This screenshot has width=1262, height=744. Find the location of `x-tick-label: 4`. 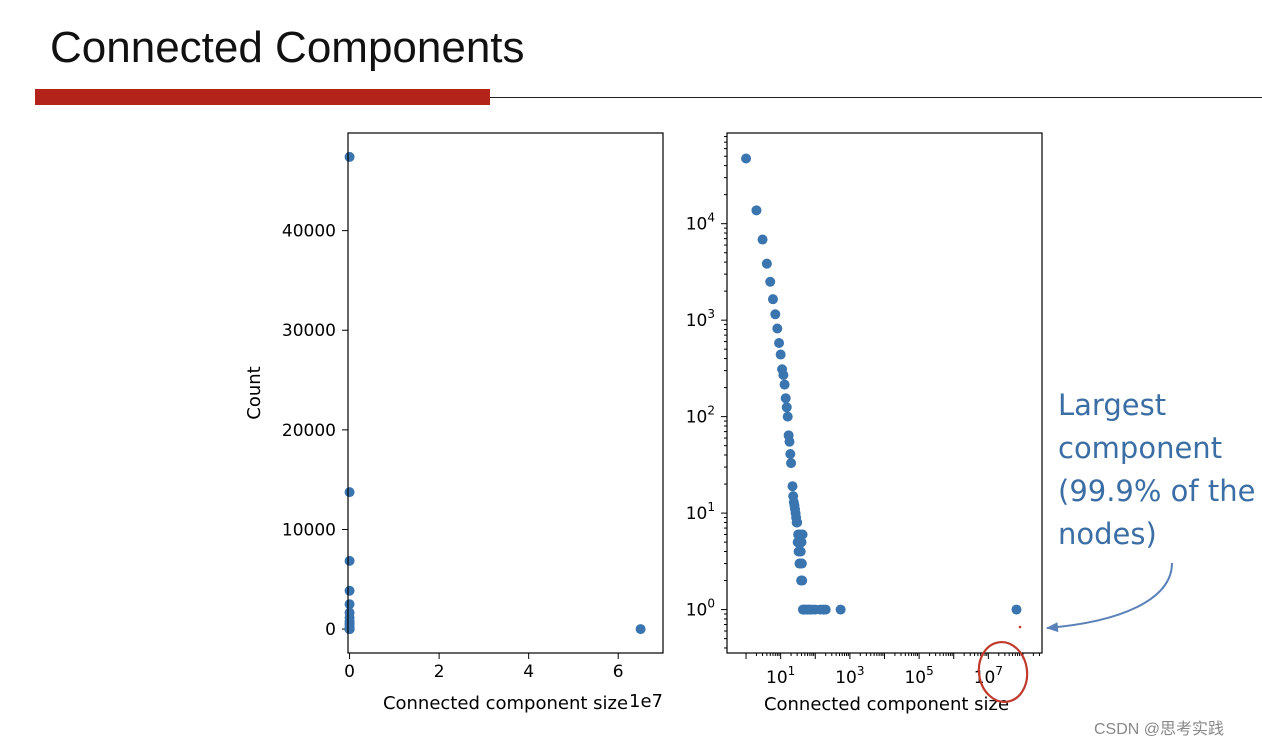

x-tick-label: 4 is located at coordinates (528, 672).